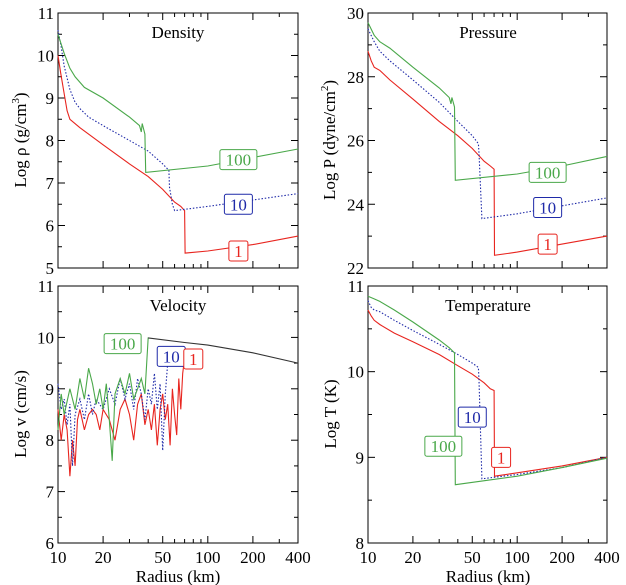 This screenshot has width=626, height=585. Describe the element at coordinates (355, 77) in the screenshot. I see `y-tick-label: 28` at that location.